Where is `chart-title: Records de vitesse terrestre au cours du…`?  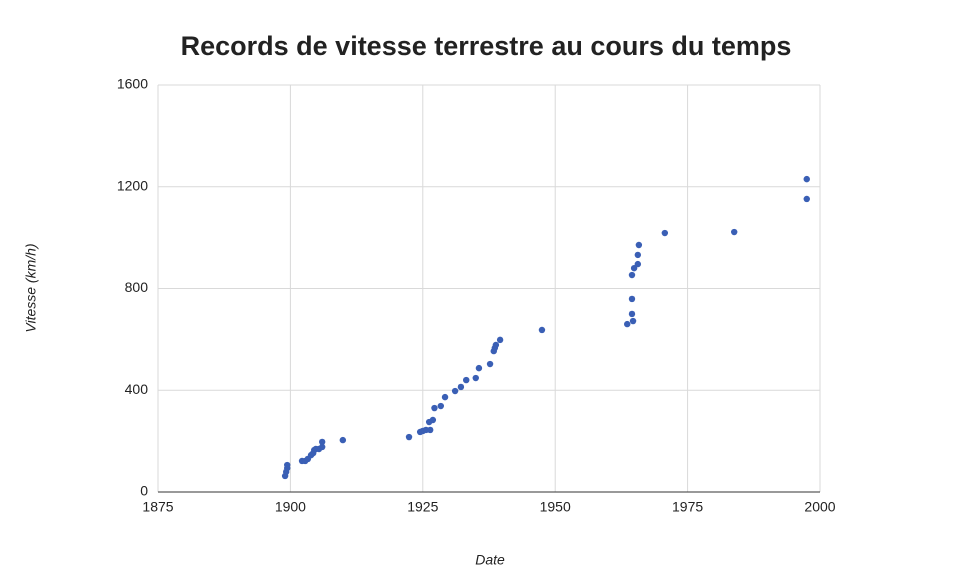 chart-title: Records de vitesse terrestre au cours du… is located at coordinates (486, 46).